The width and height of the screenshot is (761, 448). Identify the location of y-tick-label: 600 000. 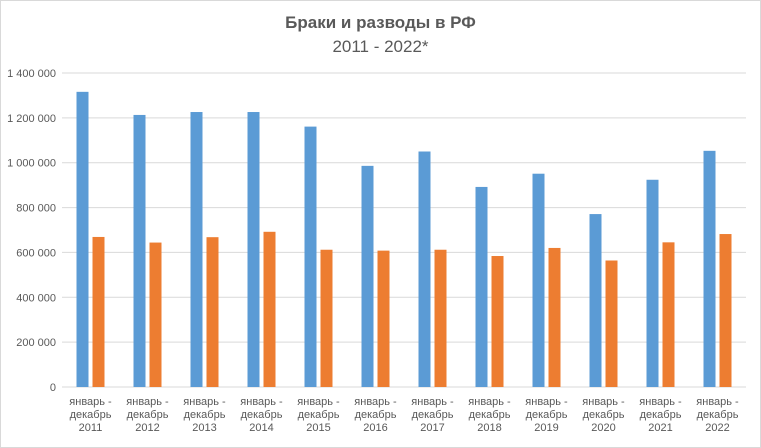
(36, 253).